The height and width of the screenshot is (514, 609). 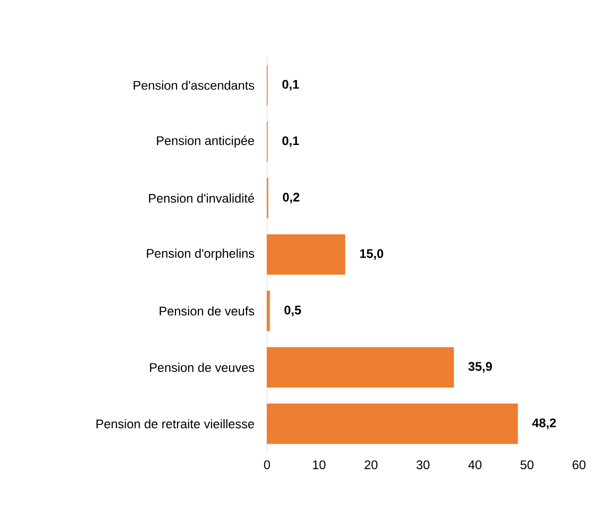 I want to click on x-tick-label: 60, so click(x=579, y=465).